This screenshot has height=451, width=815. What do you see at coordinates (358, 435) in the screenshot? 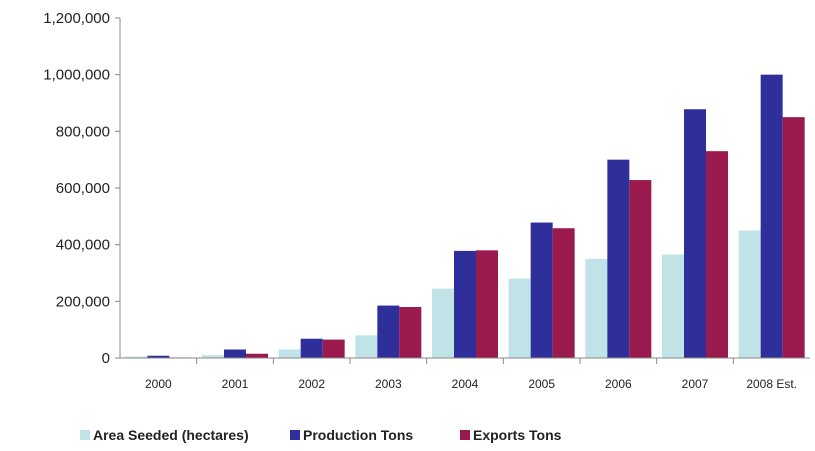
I see `legend-label: Production Tons` at bounding box center [358, 435].